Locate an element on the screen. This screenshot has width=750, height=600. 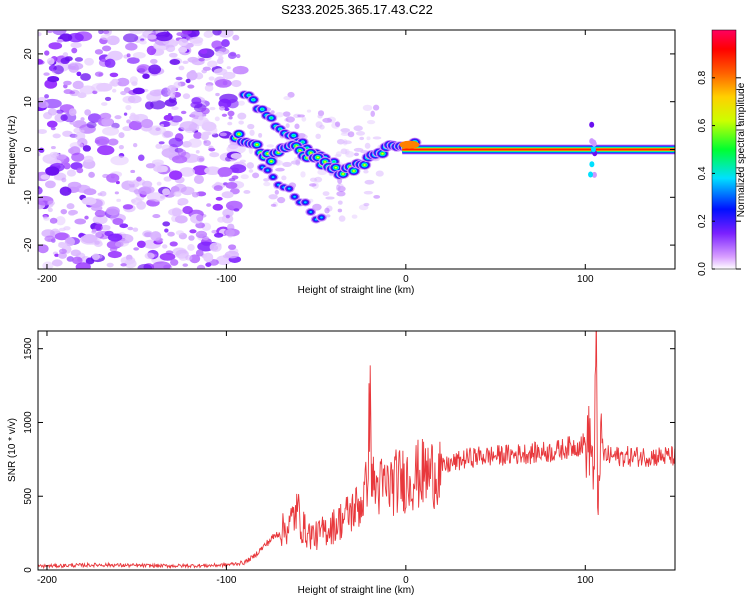
colorbar-tick-label: 0.4 is located at coordinates (702, 173).